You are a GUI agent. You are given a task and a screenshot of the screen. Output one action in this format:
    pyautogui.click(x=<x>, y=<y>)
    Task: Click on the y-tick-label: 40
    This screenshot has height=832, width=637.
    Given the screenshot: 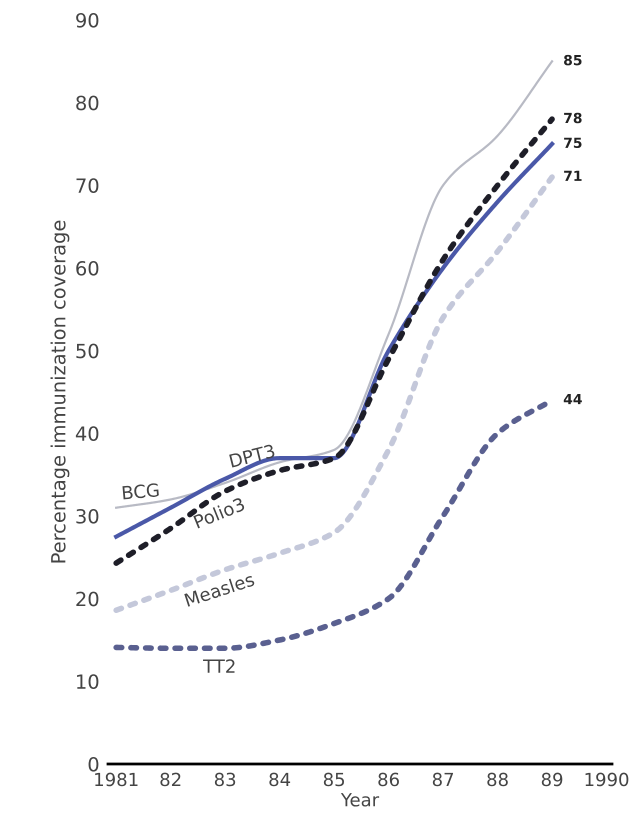 What is the action you would take?
    pyautogui.click(x=87, y=433)
    